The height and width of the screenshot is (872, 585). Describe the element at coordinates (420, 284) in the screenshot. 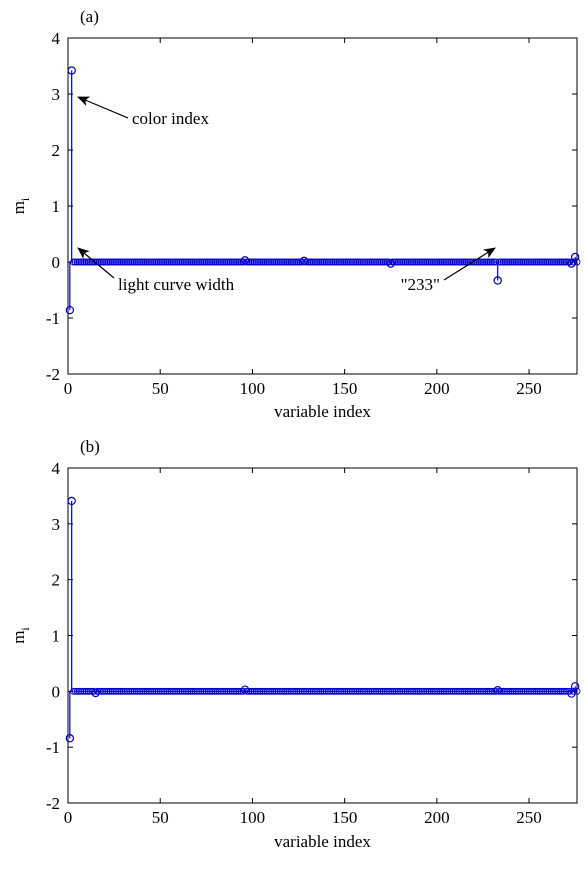

I see `annotation-label: "233"` at that location.